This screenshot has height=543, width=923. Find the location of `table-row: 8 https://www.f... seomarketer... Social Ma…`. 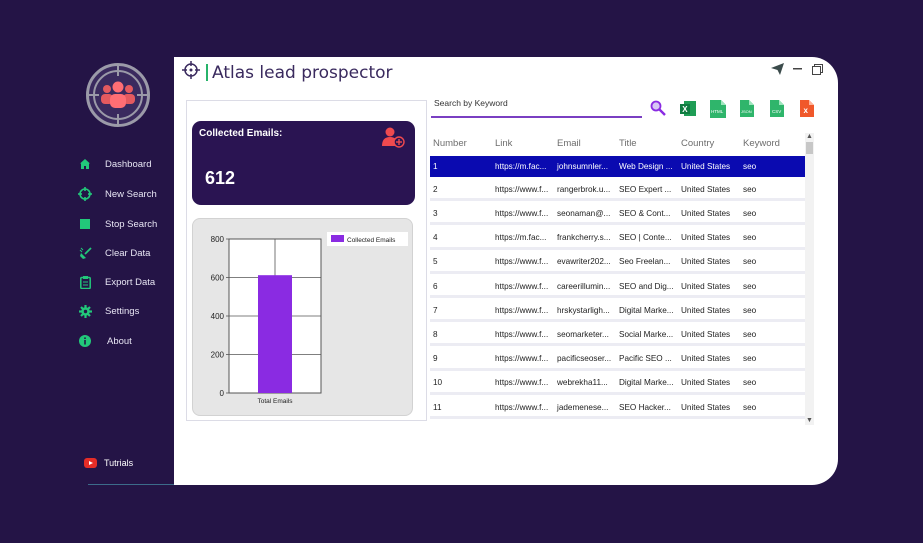

table-row: 8 https://www.f... seomarketer... Social Ma… is located at coordinates (617, 336).